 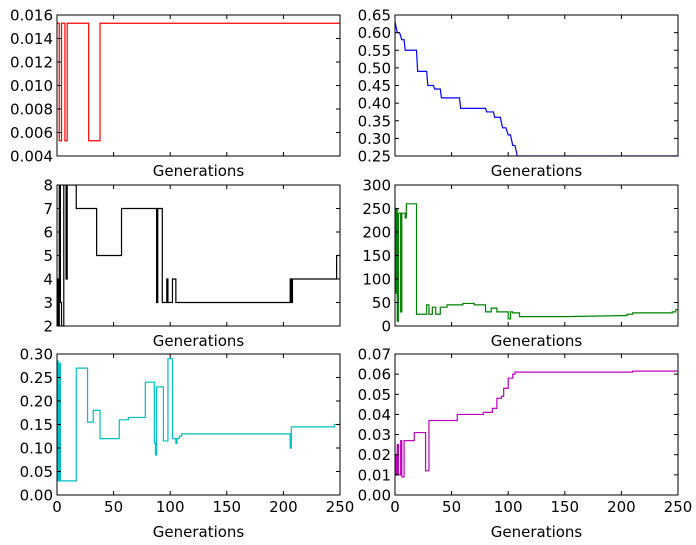 I want to click on y-tick-label: 250, so click(x=376, y=209).